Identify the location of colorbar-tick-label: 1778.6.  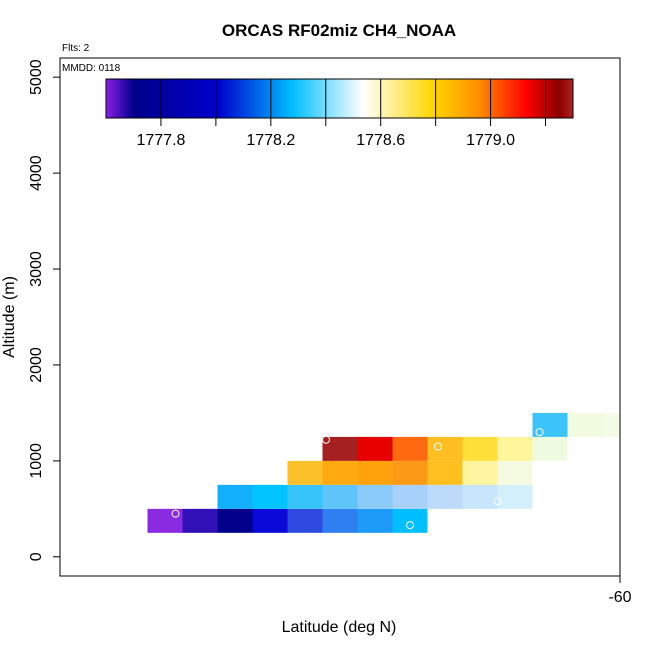
(380, 140).